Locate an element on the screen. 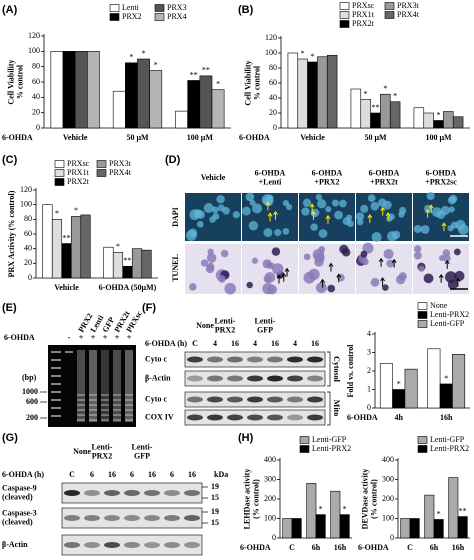 This screenshot has height=560, width=474. panel-label: (E) is located at coordinates (9, 308).